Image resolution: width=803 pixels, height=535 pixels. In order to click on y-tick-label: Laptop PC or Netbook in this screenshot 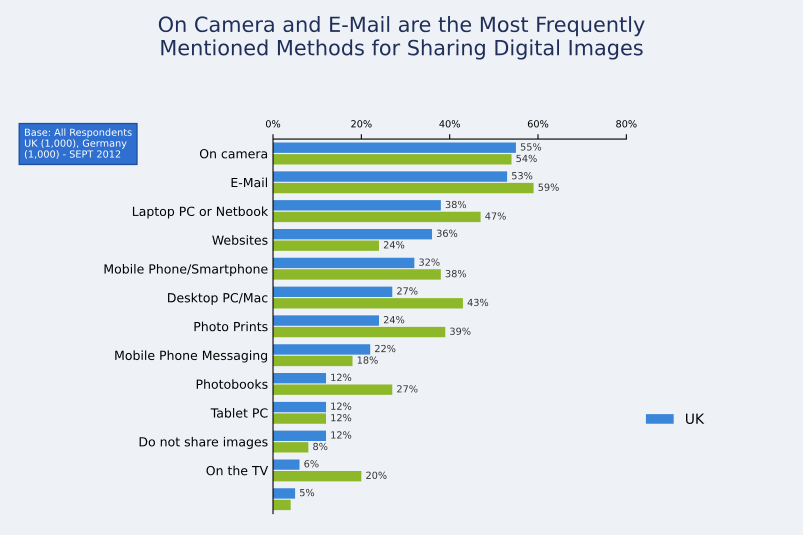, I will do `click(200, 212)`.